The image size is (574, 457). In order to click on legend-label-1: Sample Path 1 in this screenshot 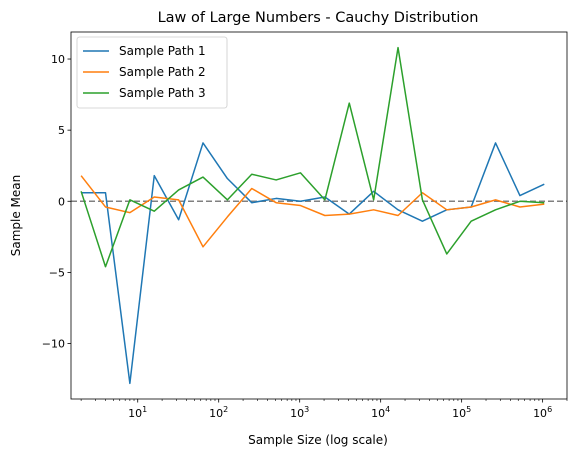, I will do `click(162, 51)`.